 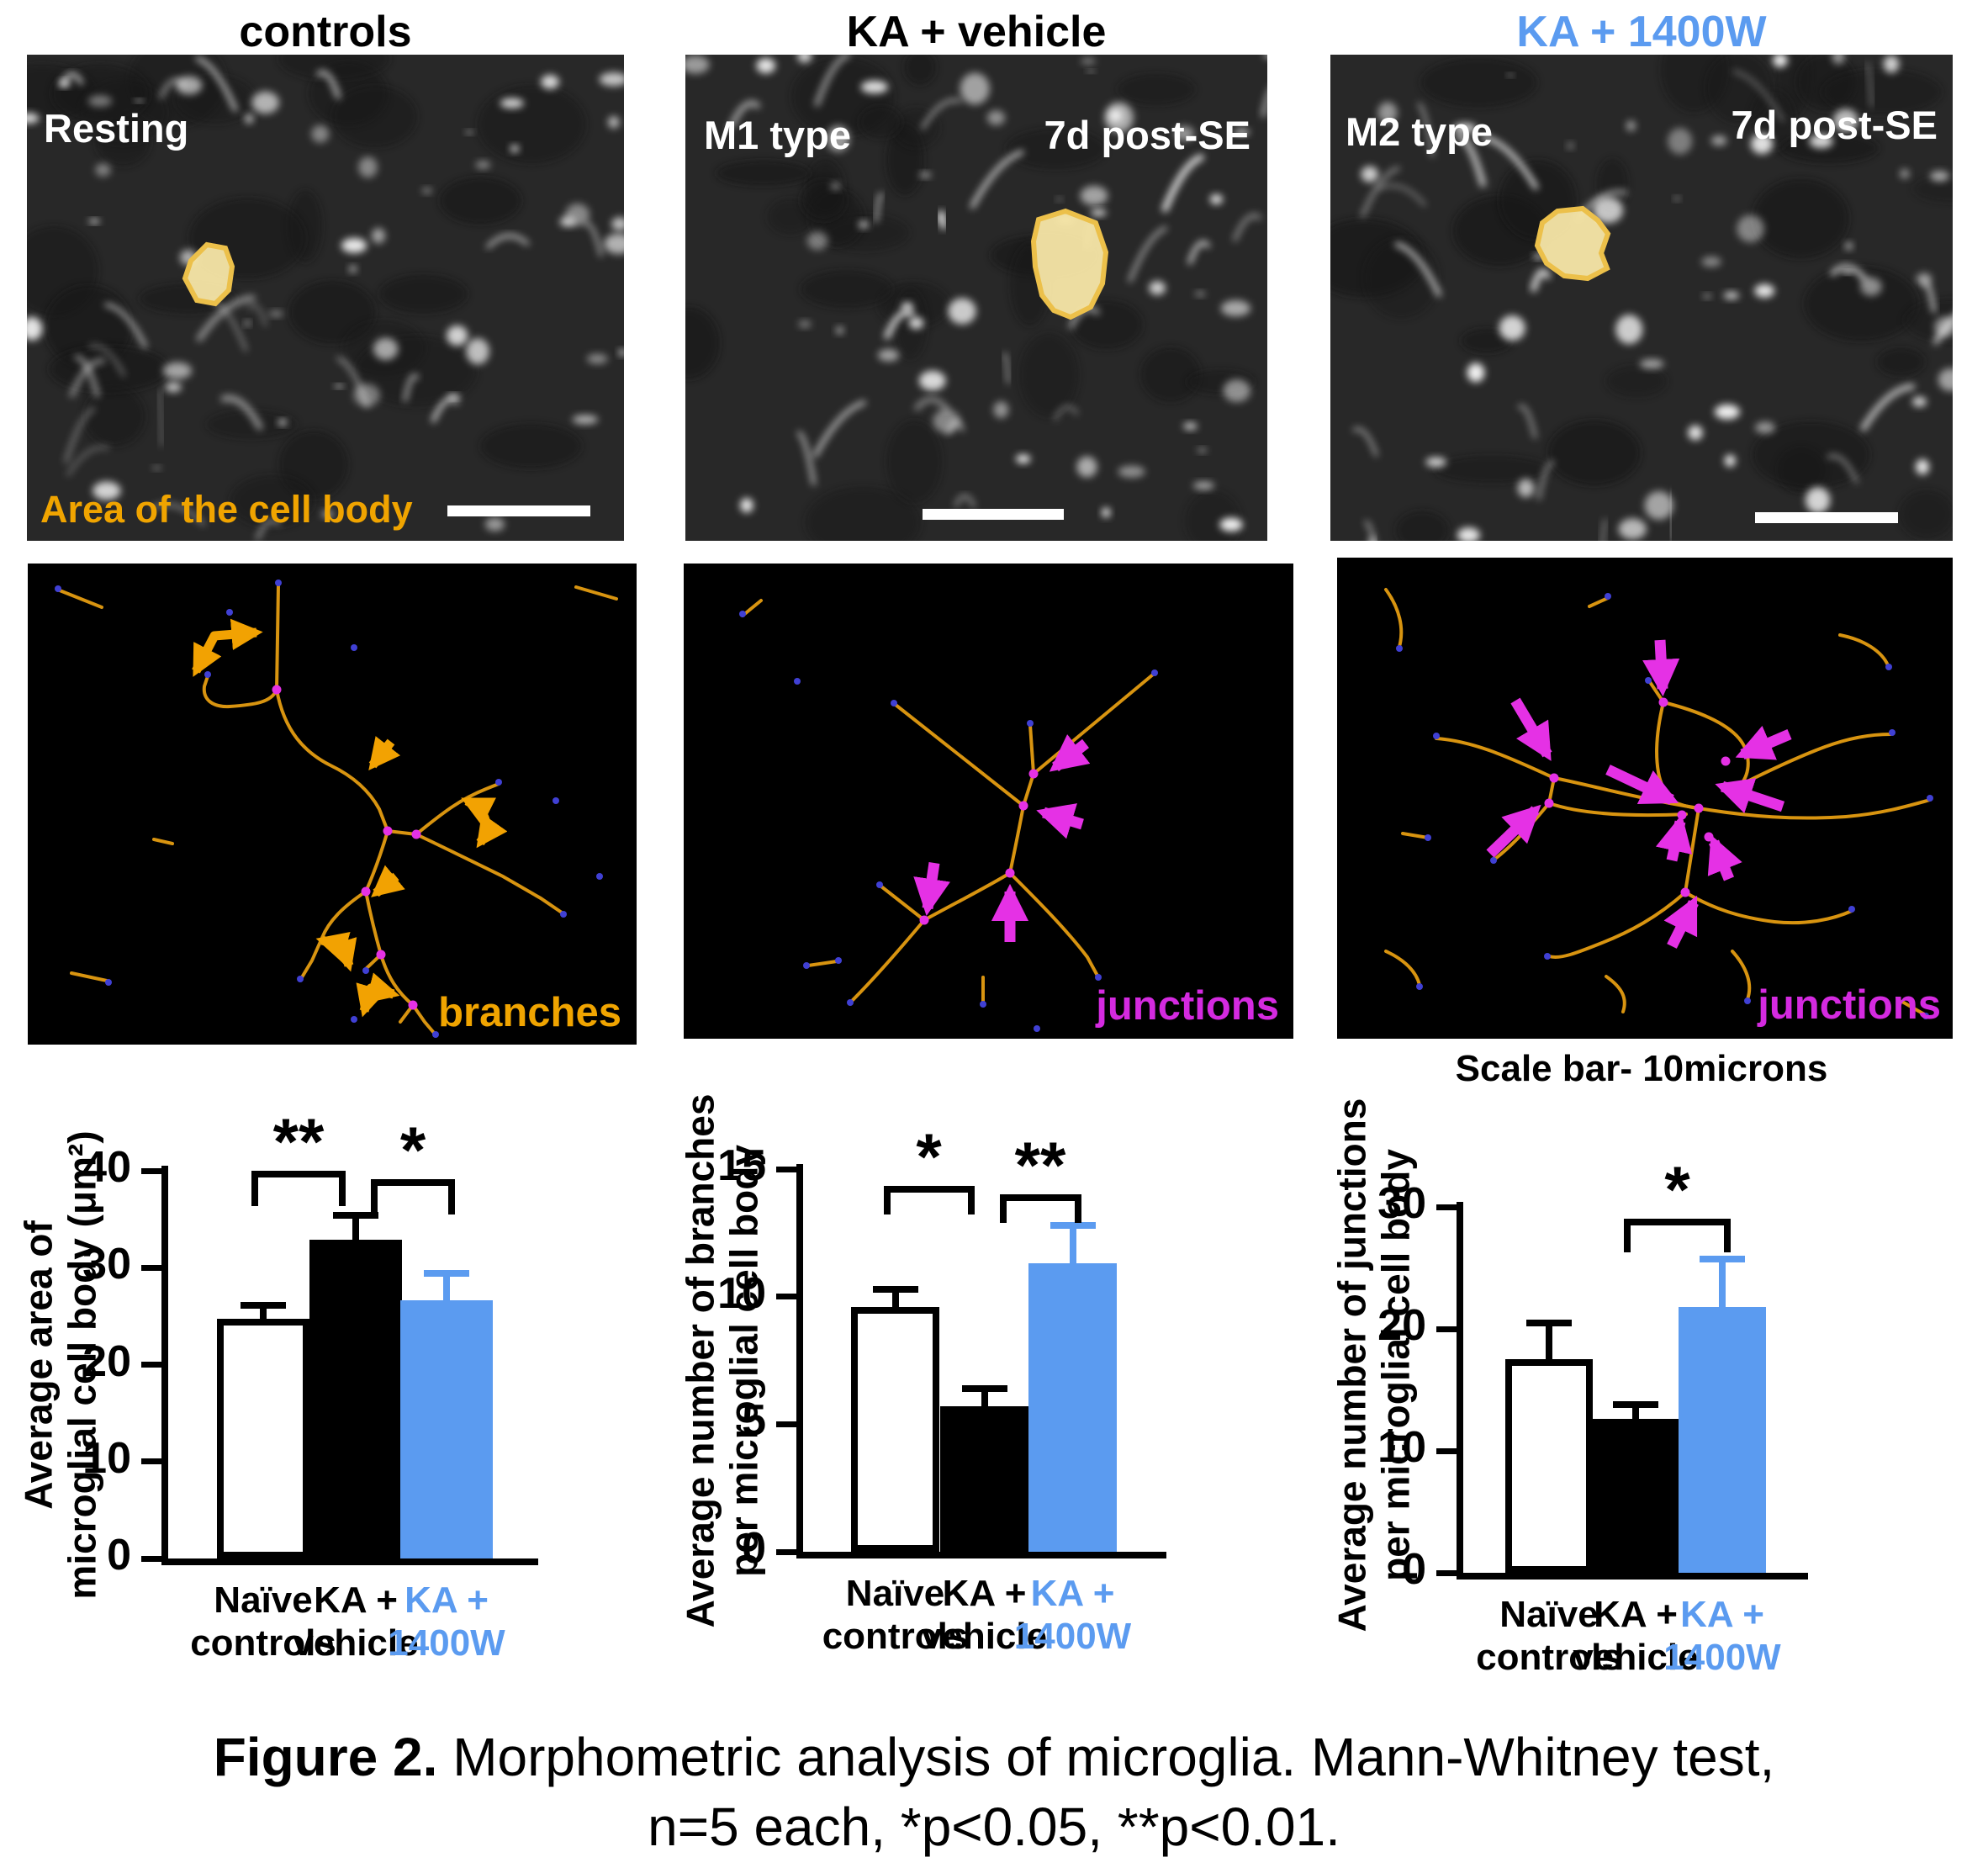 I want to click on junction-arrows, so click(x=1002, y=838).